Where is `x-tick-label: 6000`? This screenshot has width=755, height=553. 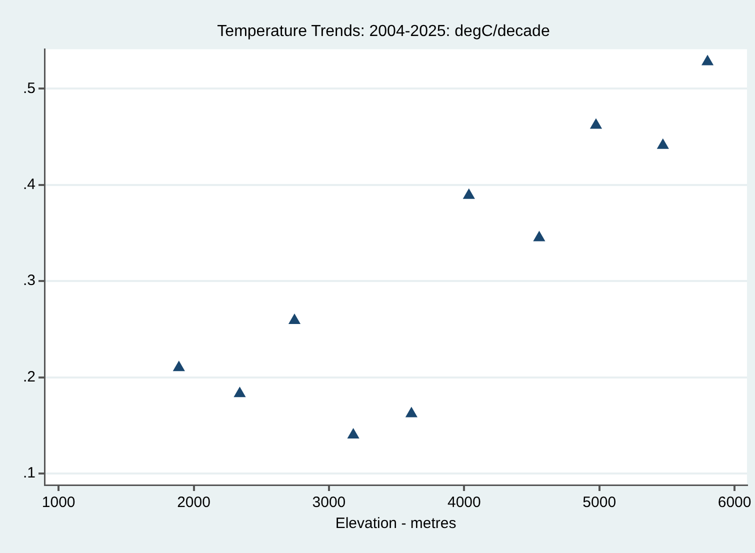
x-tick-label: 6000 is located at coordinates (735, 503).